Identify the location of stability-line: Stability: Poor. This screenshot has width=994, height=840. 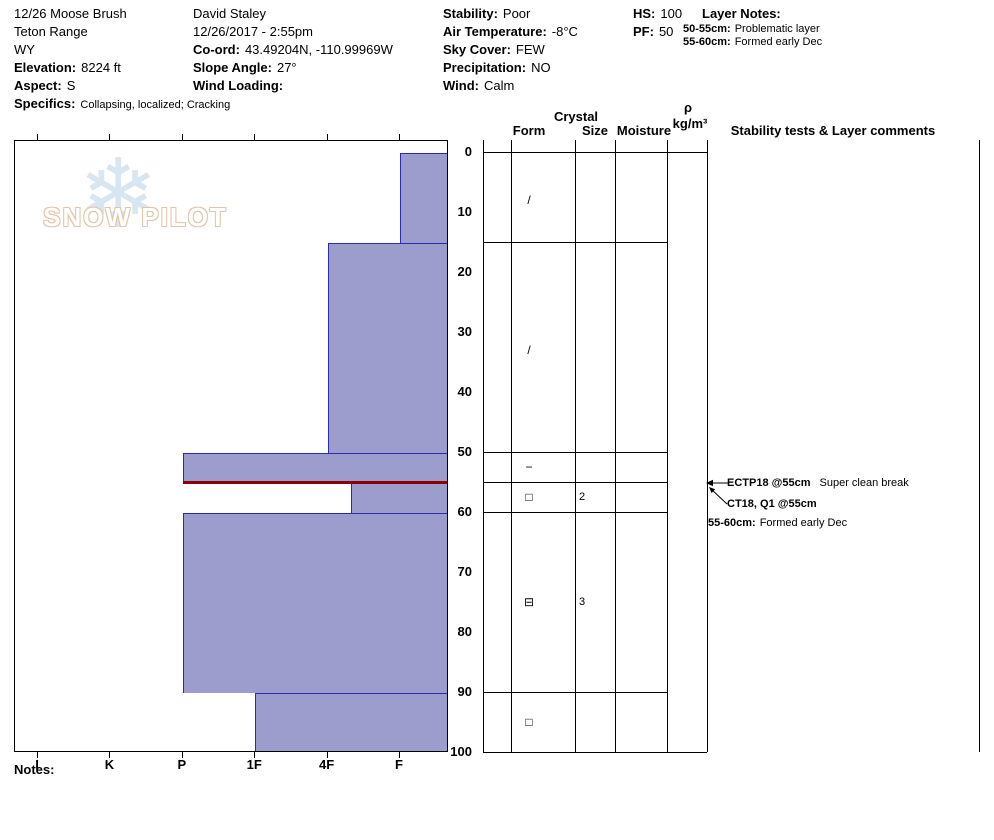
(510, 14).